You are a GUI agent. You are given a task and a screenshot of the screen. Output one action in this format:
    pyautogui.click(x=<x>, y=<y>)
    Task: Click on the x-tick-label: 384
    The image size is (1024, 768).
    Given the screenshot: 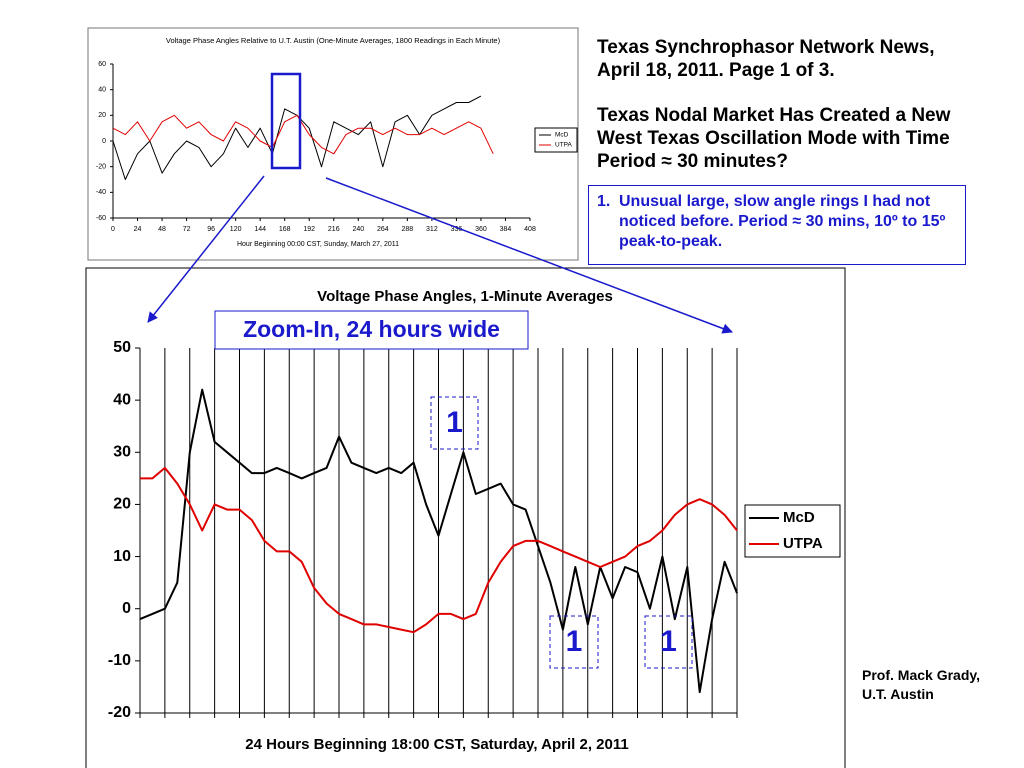 What is the action you would take?
    pyautogui.click(x=506, y=229)
    